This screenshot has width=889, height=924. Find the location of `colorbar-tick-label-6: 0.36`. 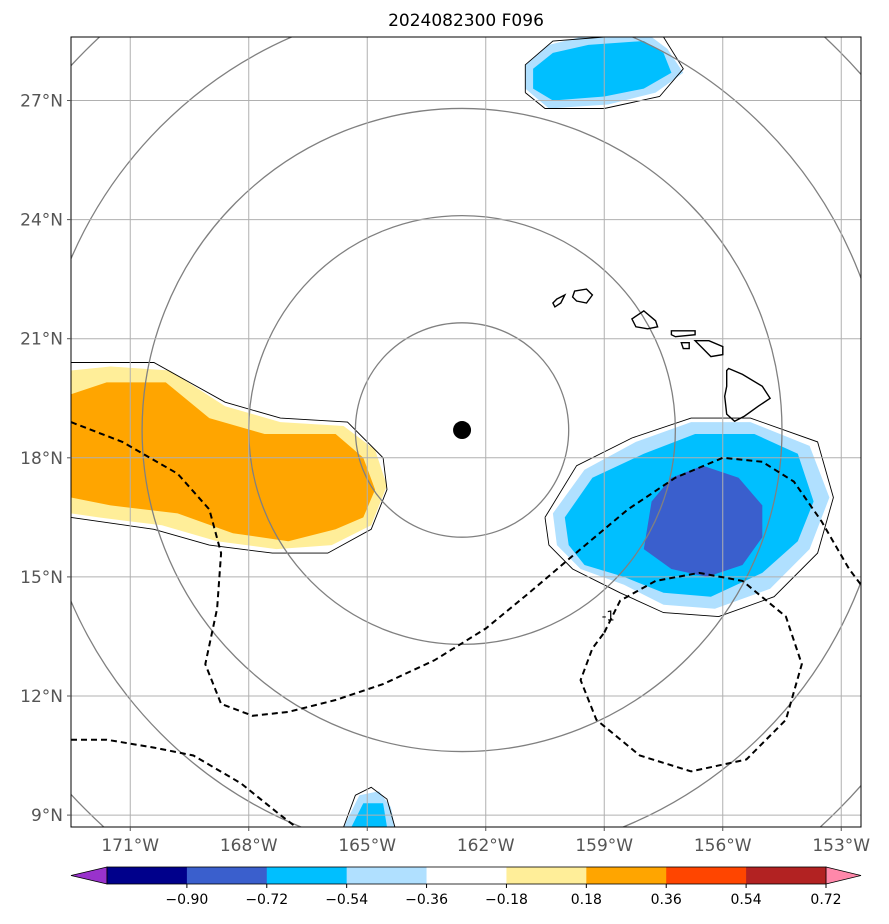

colorbar-tick-label-6: 0.36 is located at coordinates (666, 900).